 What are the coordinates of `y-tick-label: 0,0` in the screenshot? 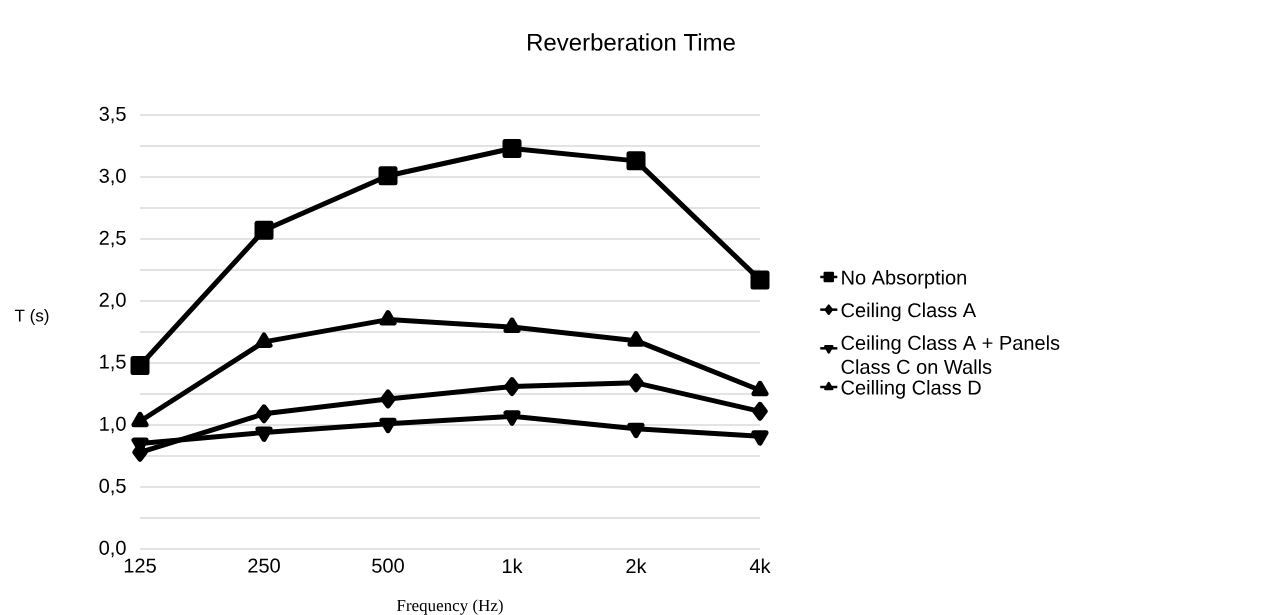 It's located at (112, 549).